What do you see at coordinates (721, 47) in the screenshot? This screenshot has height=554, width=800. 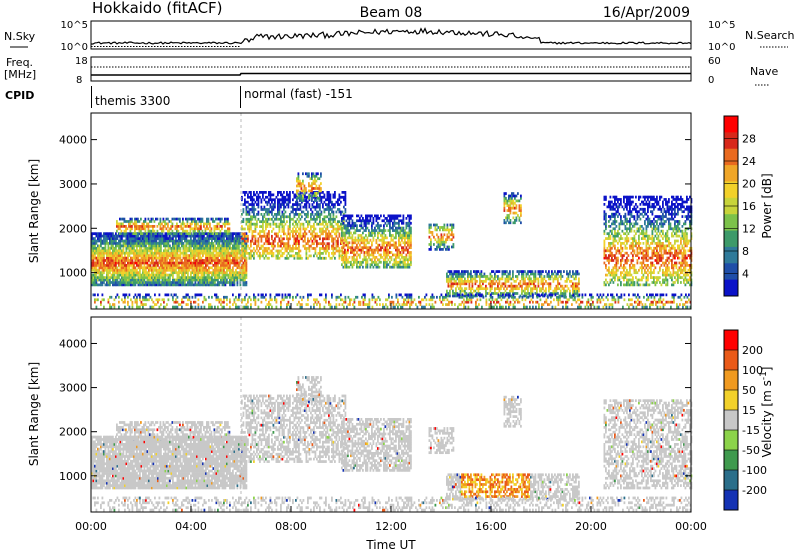 I see `nsearch-tick-bottom: 10^0` at bounding box center [721, 47].